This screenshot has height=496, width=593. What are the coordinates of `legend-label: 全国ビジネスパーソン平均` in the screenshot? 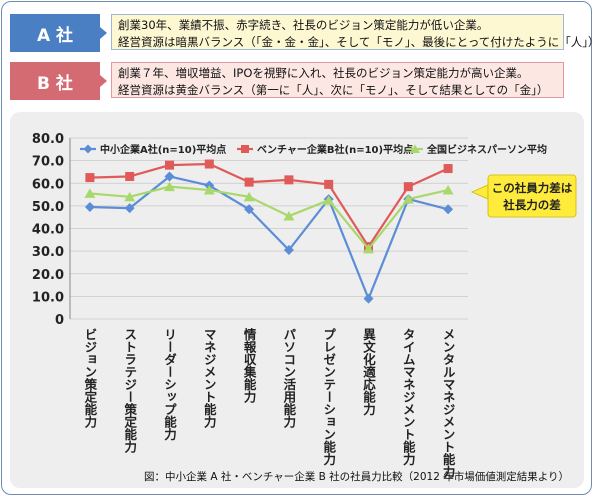 It's located at (486, 149).